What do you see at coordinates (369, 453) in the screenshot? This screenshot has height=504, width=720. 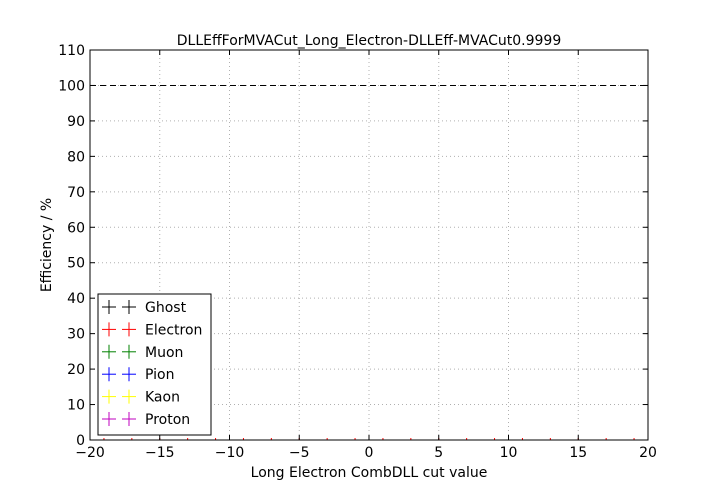 I see `x-tick-label: 0` at bounding box center [369, 453].